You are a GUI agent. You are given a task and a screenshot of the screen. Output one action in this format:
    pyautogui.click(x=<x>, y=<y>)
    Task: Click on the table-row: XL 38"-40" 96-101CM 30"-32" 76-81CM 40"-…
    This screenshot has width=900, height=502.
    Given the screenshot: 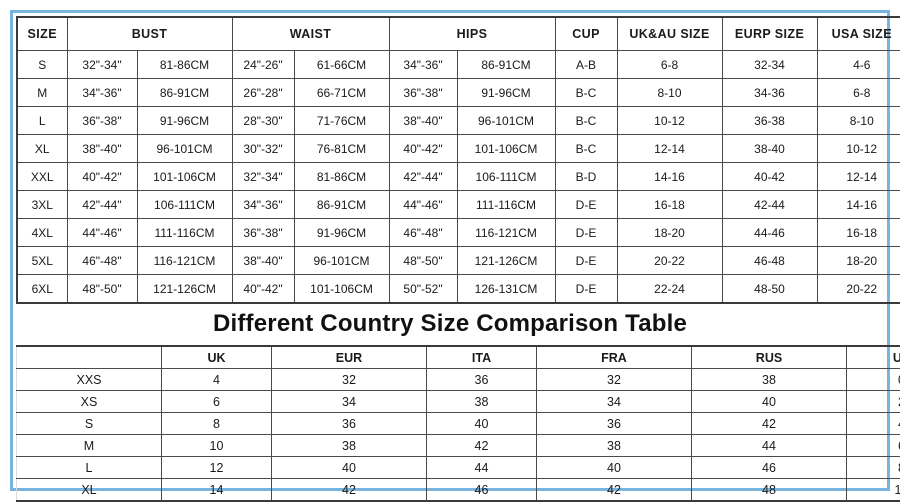 What is the action you would take?
    pyautogui.click(x=458, y=149)
    